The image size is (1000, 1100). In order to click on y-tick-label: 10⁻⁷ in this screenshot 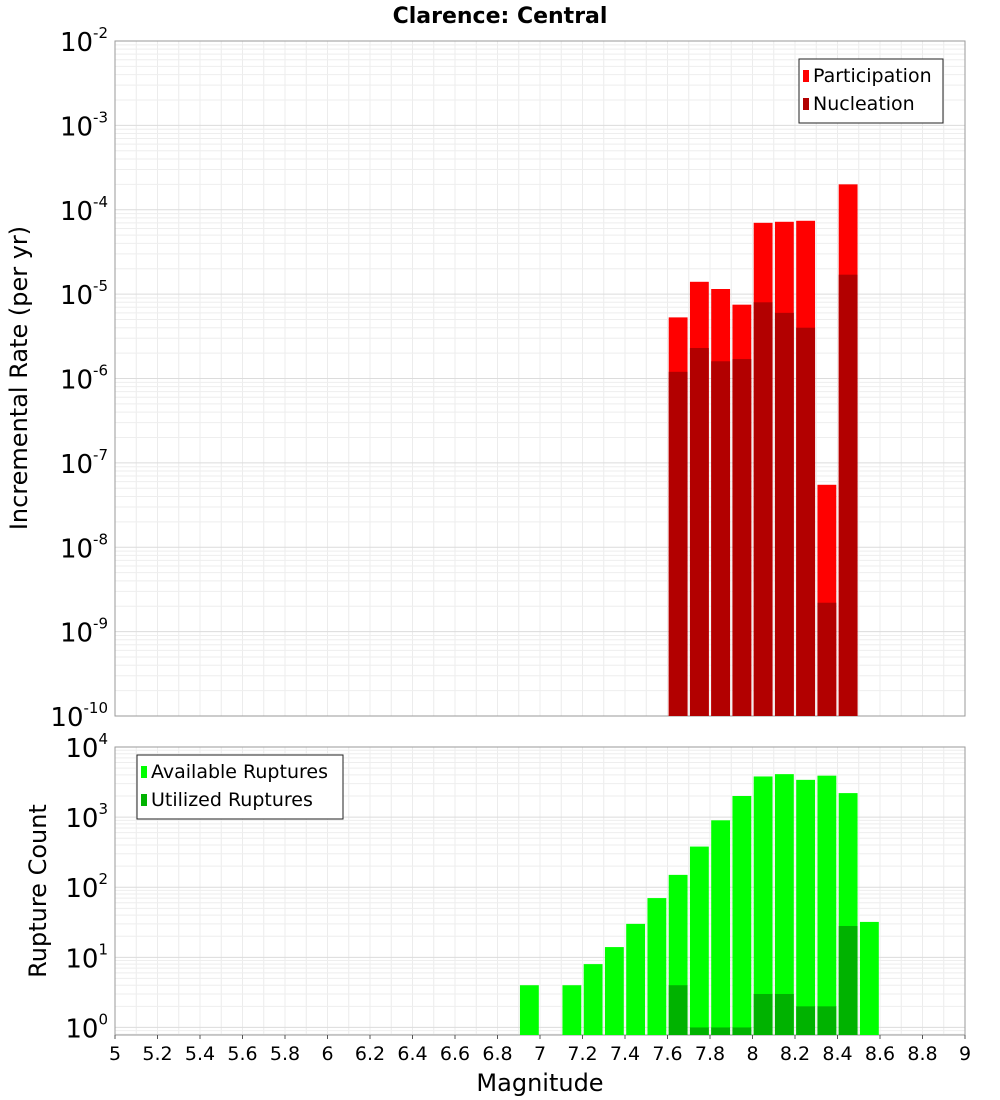, I will do `click(84, 463)`.